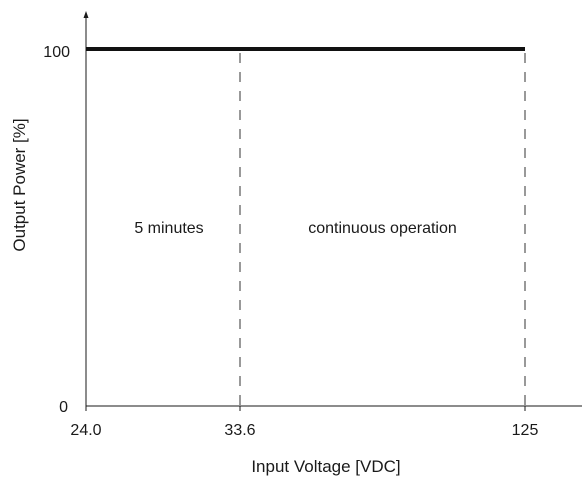 The height and width of the screenshot is (477, 586). Describe the element at coordinates (86, 14) in the screenshot. I see `y-axis-arrow` at that location.